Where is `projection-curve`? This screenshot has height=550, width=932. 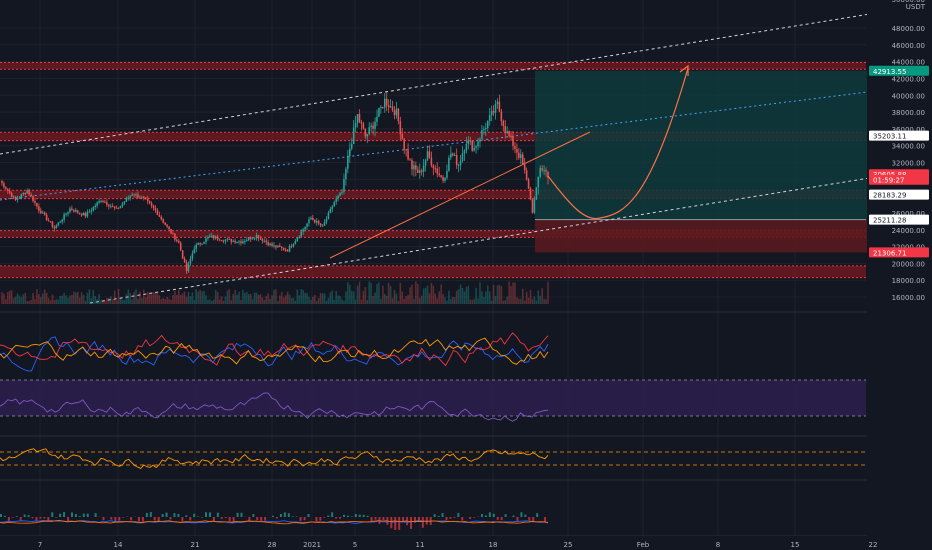
projection-curve is located at coordinates (618, 143).